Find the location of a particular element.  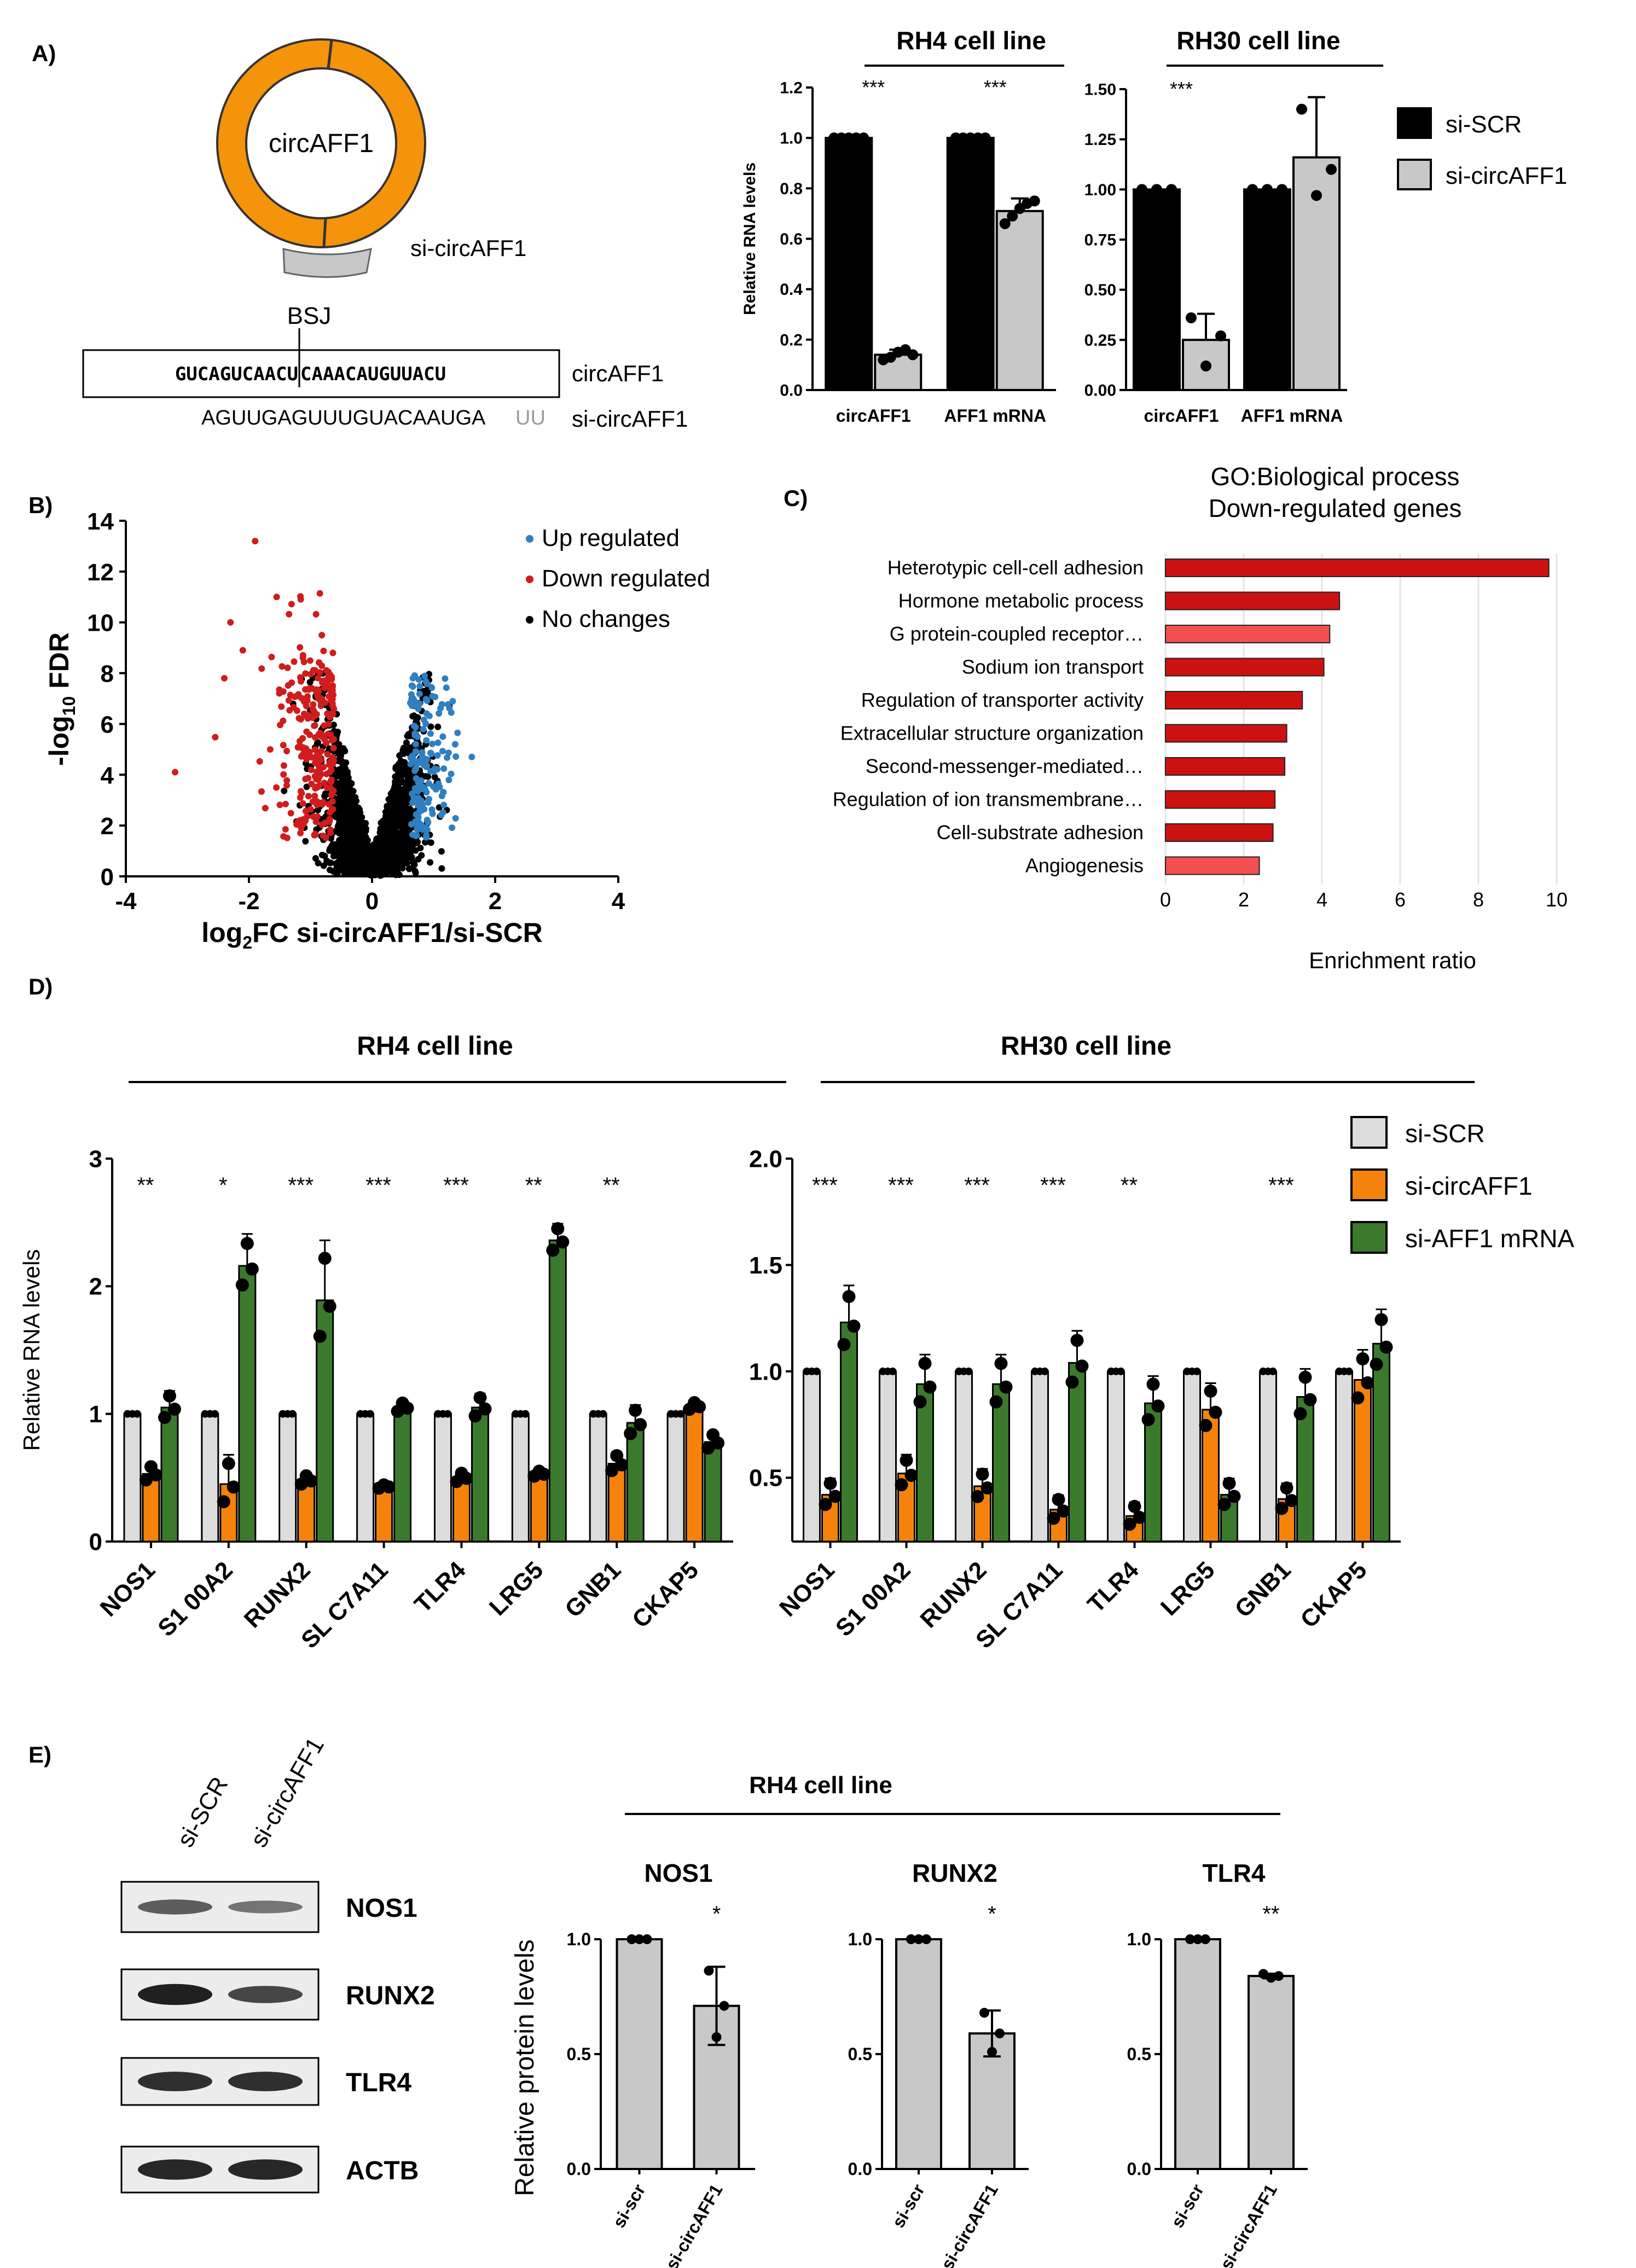

chart-title: RH4 cell line is located at coordinates (435, 1046).